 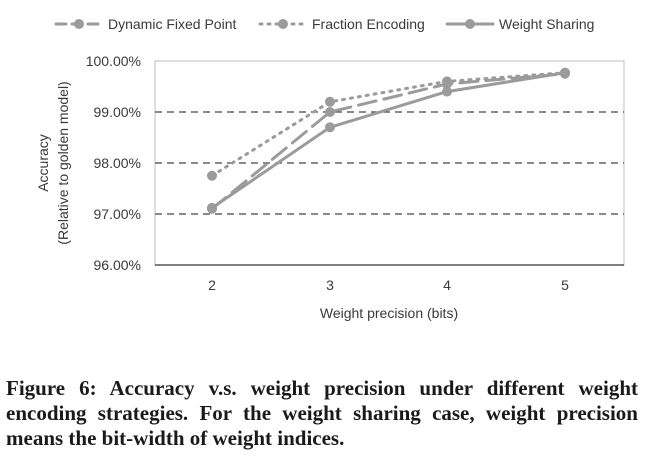 I want to click on series-fraction-encoding, so click(x=388, y=124).